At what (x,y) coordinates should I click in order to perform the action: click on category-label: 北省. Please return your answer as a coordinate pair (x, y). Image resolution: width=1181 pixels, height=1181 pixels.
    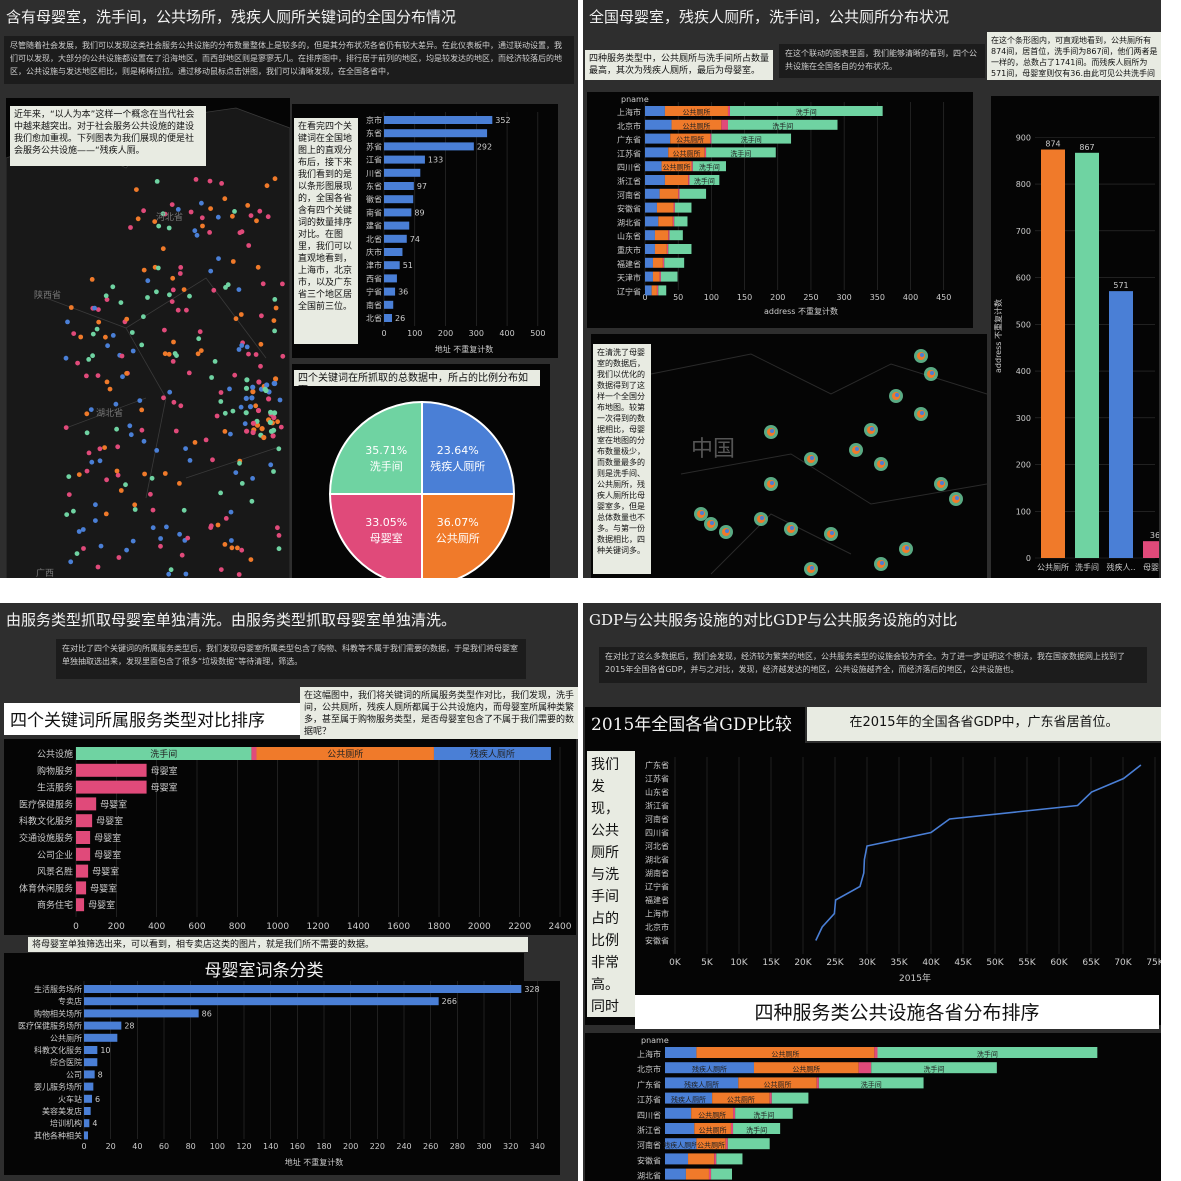
    Looking at the image, I should click on (374, 318).